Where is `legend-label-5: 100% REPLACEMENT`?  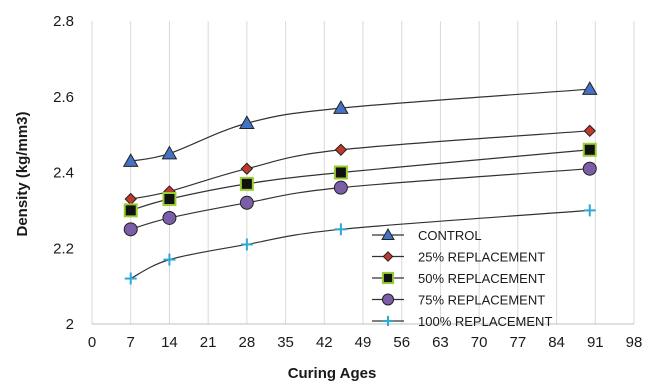
legend-label-5: 100% REPLACEMENT is located at coordinates (485, 321).